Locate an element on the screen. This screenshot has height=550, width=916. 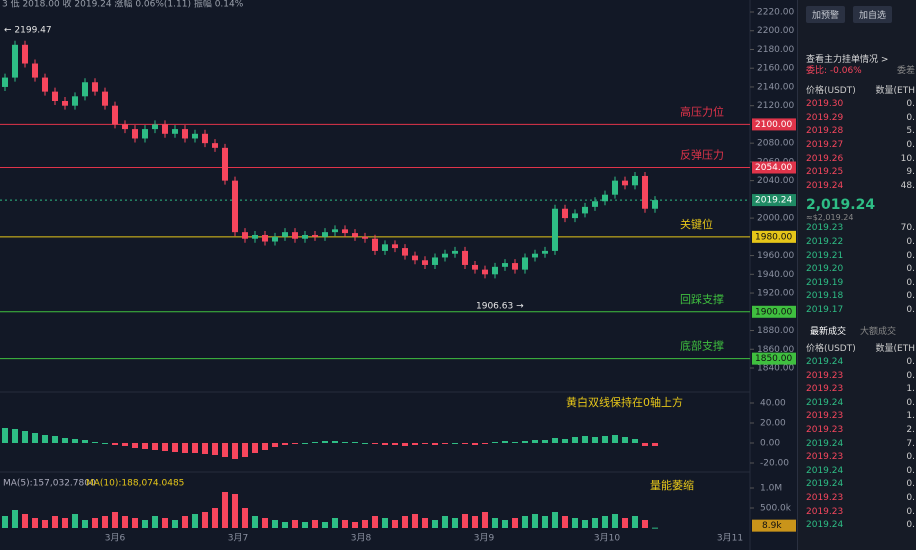
price: 2019.29 is located at coordinates (825, 117).